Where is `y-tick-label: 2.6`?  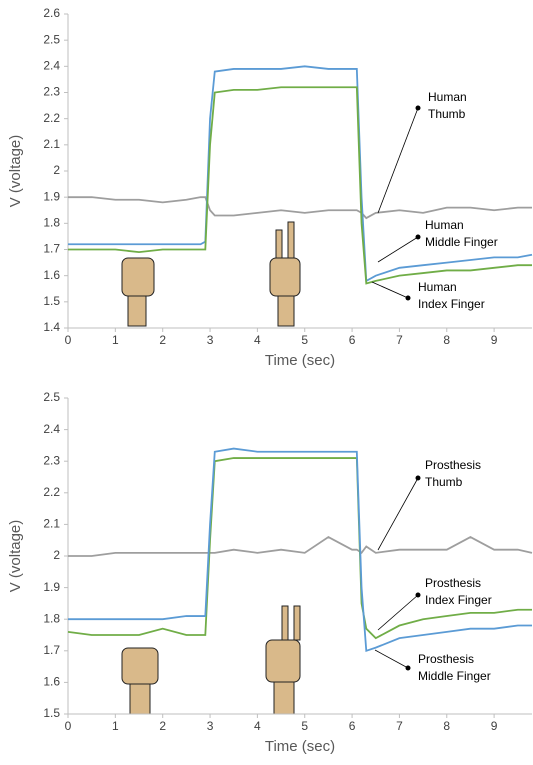
y-tick-label: 2.6 is located at coordinates (51, 13).